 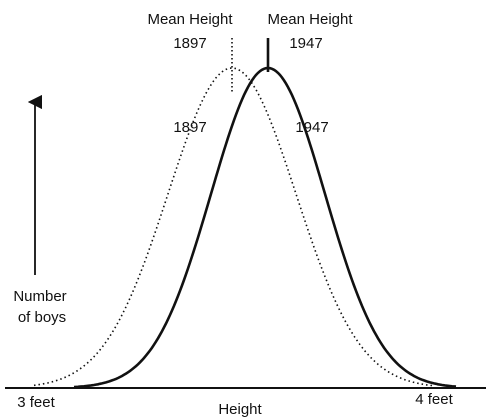 What do you see at coordinates (189, 43) in the screenshot?
I see `mean-year: 1897` at bounding box center [189, 43].